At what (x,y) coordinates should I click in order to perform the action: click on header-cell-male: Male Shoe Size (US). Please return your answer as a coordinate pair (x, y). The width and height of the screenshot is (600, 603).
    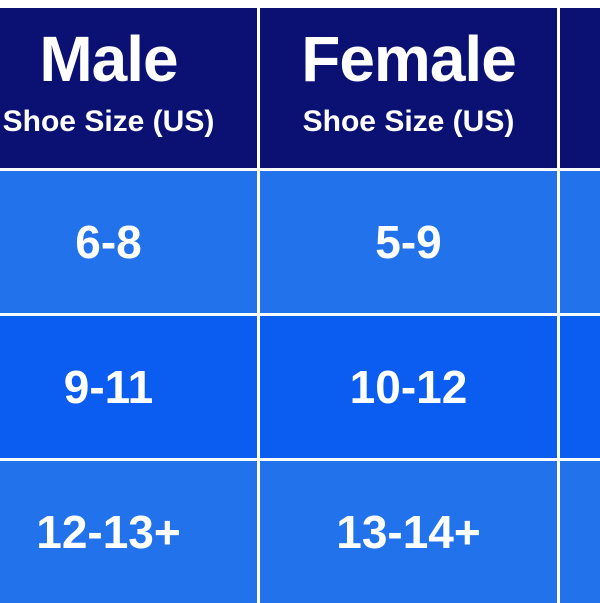
    Looking at the image, I should click on (130, 88).